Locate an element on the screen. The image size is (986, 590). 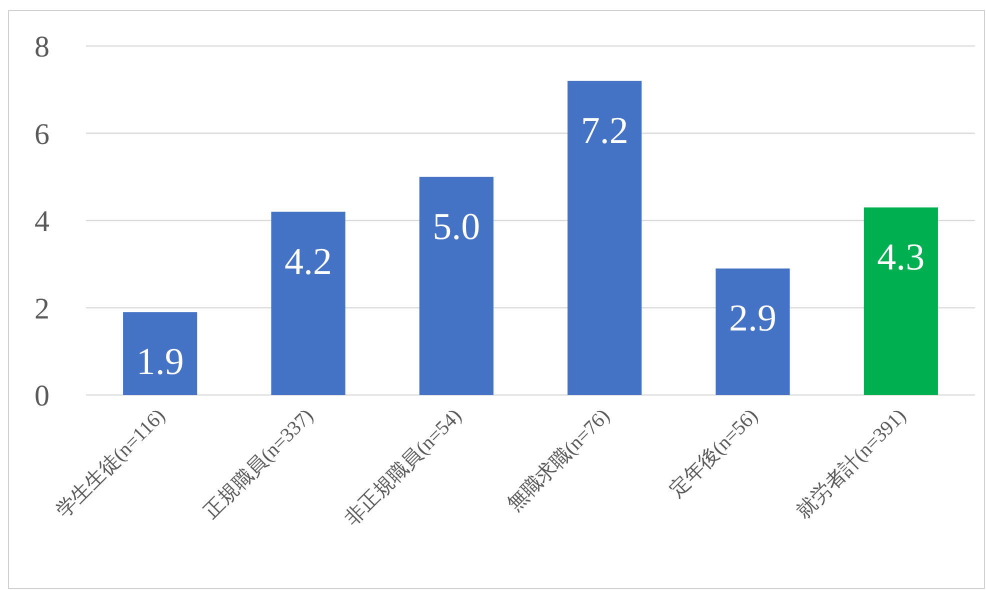
y-tick-label: 8 is located at coordinates (42, 47).